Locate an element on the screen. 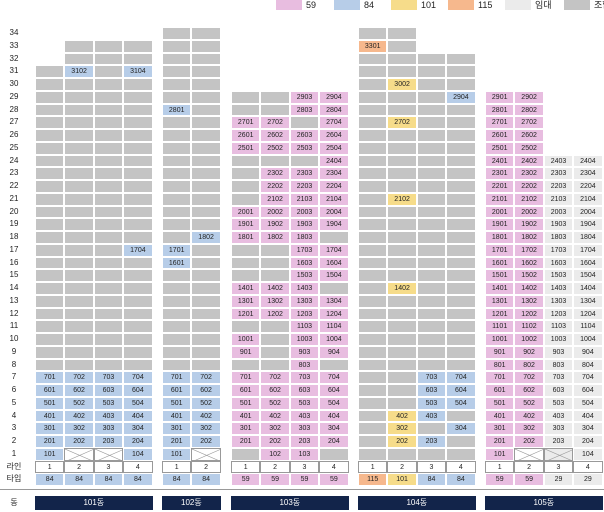  unit-cell: 2904 is located at coordinates (334, 97).